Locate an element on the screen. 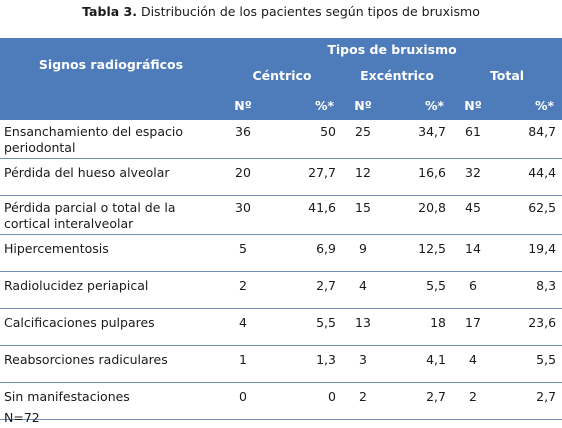 This screenshot has height=428, width=562. cell-total-pct: 84,7 is located at coordinates (528, 139).